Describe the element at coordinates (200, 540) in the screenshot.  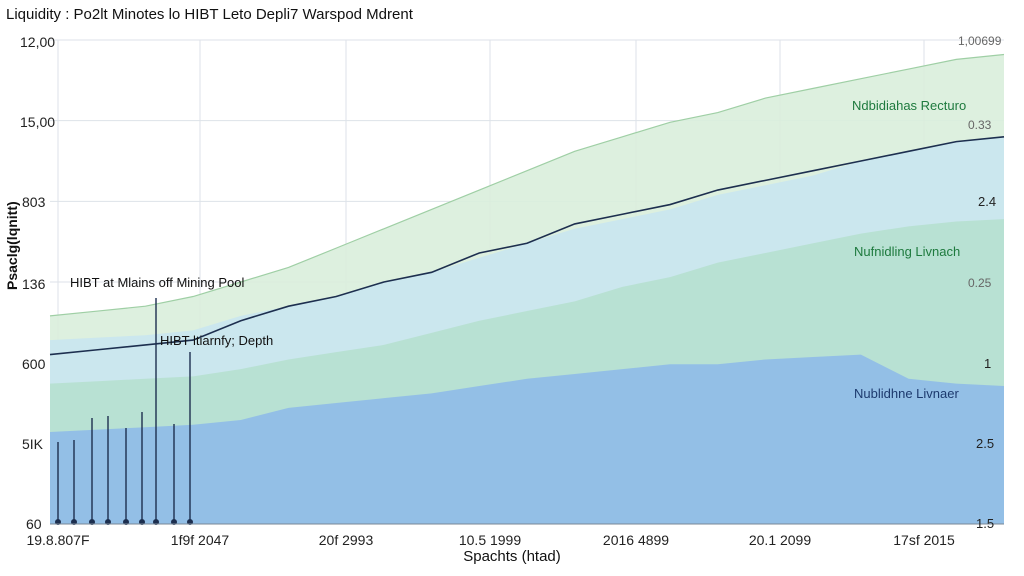
I see `x-tick-label: 1f9f 2047` at that location.